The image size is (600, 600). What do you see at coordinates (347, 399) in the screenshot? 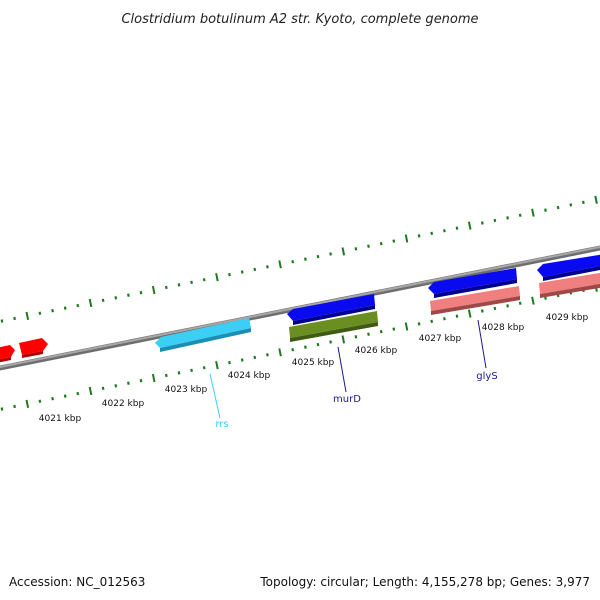
I see `gene-label-murD: murD` at bounding box center [347, 399].